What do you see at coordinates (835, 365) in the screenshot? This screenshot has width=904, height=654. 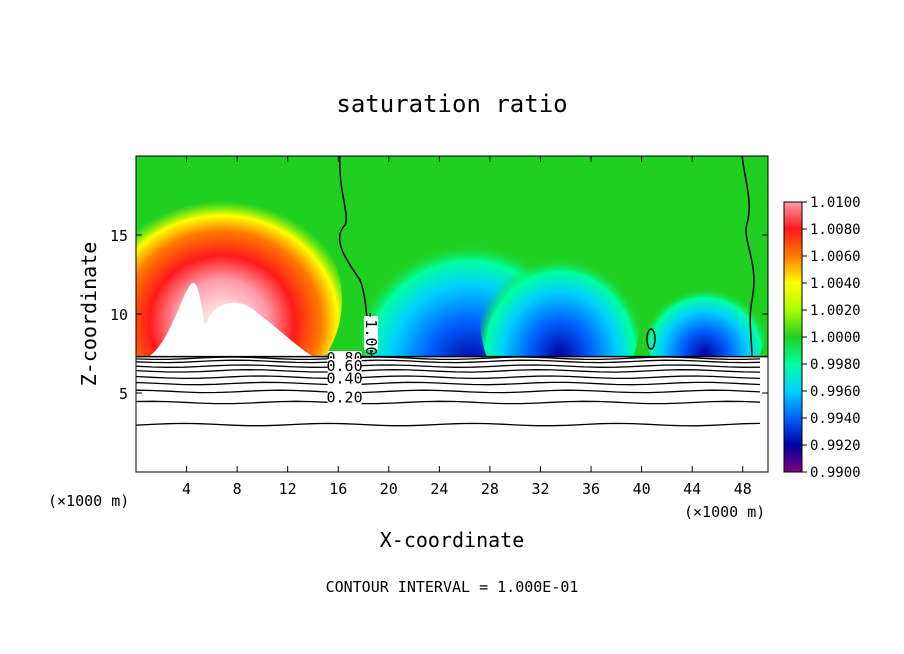 I see `colorbar-label: 0.9980` at bounding box center [835, 365].